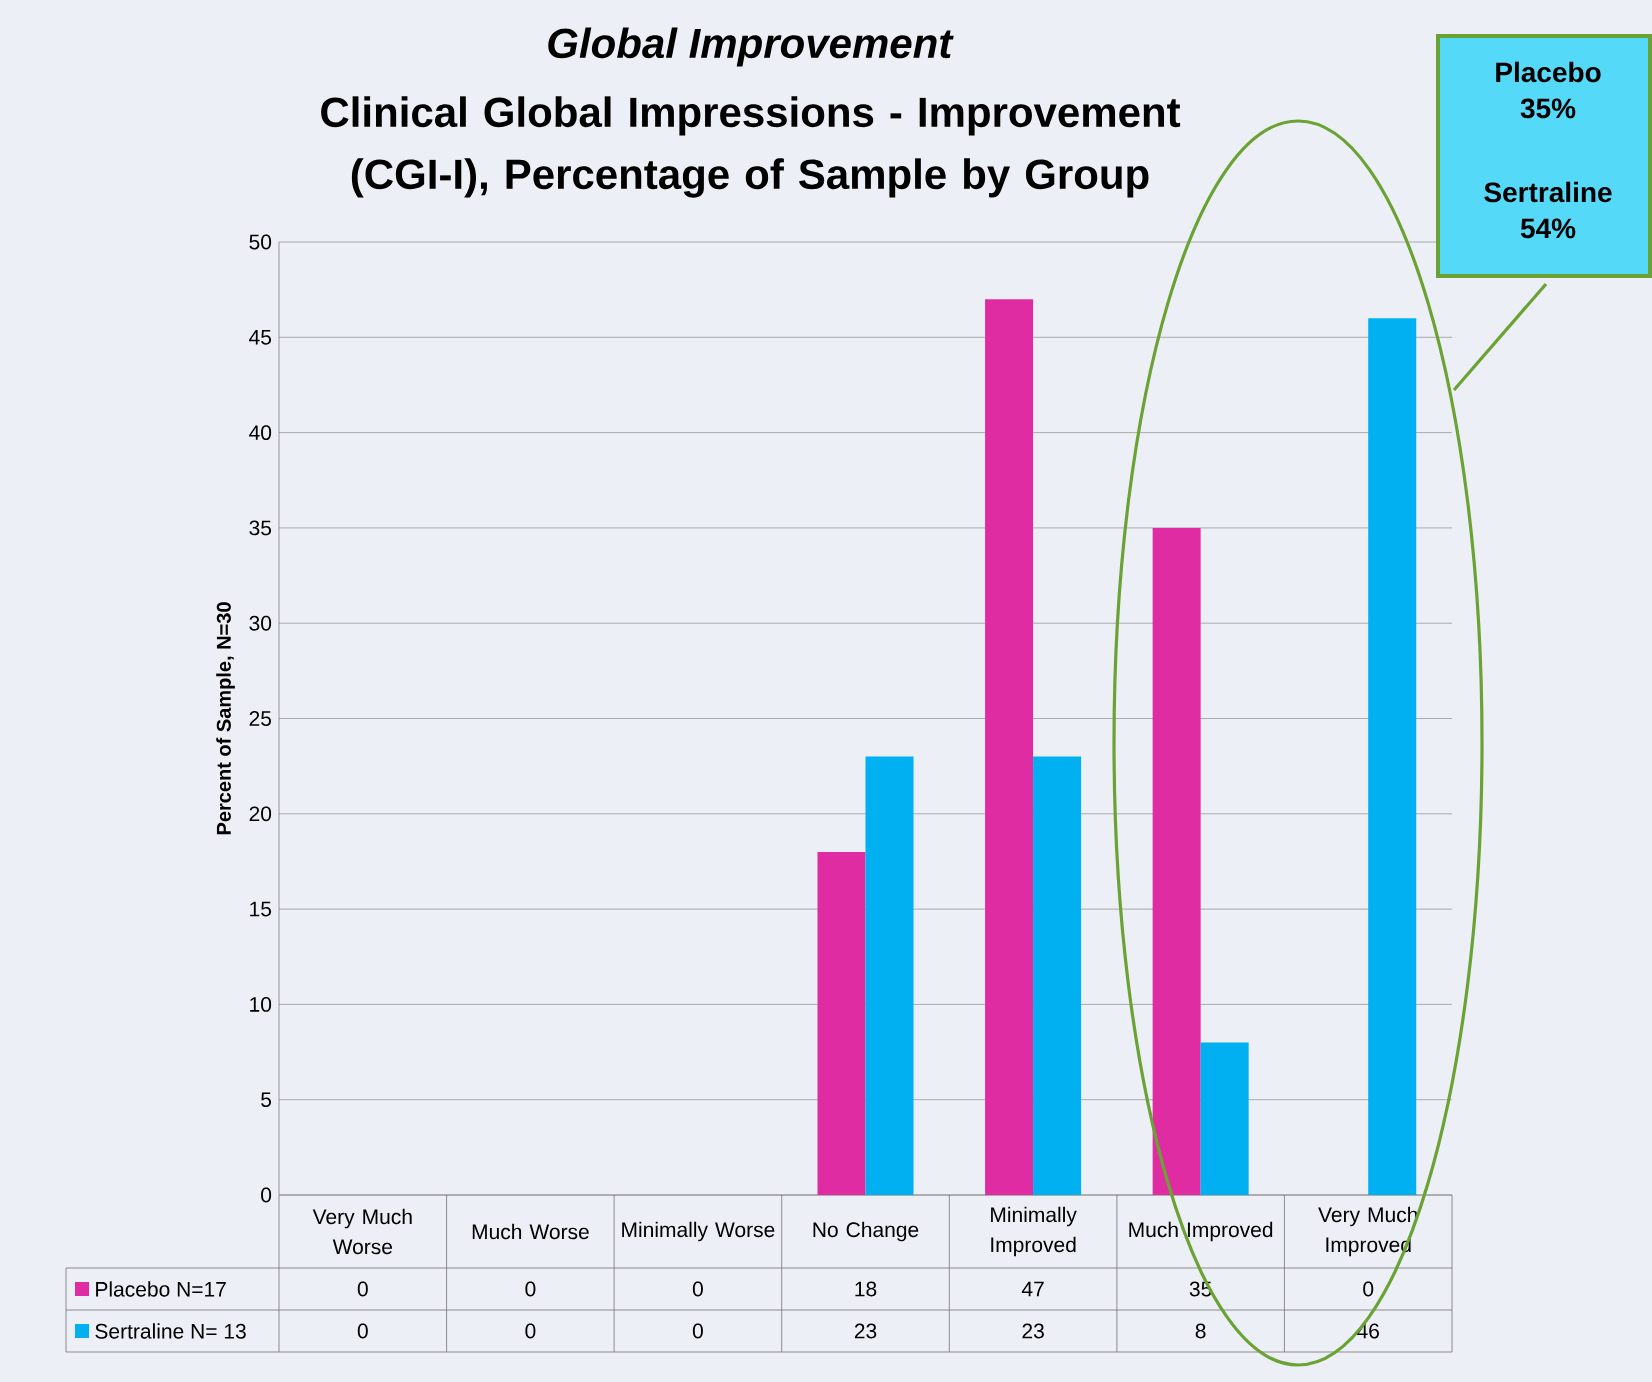 This screenshot has width=1652, height=1382. I want to click on chart-subtitle: Clinical Global Impressions - Improvement (CGI-I), Percentage of Sample by Group, so click(751, 147).